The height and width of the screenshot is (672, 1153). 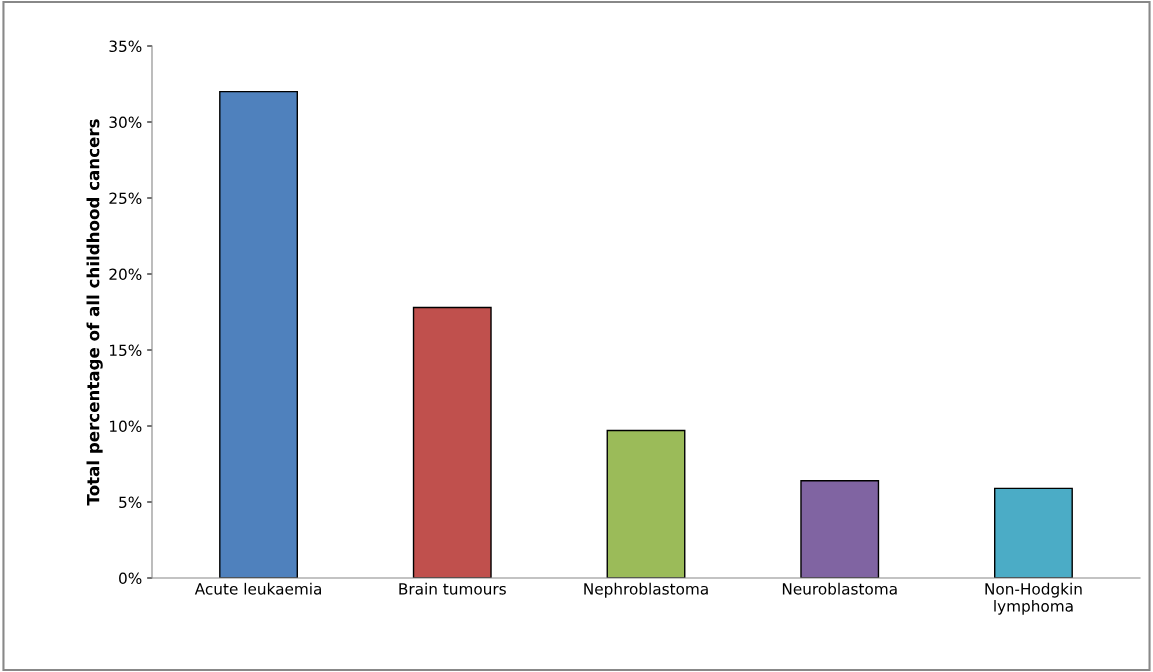 What do you see at coordinates (257, 588) in the screenshot?
I see `x-tick-label: Acute leukaemia` at bounding box center [257, 588].